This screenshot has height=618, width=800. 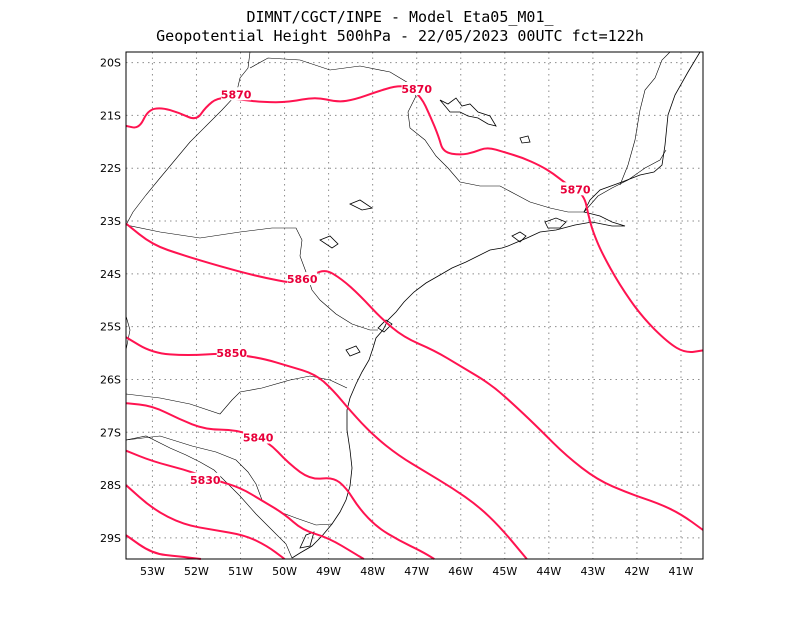 What do you see at coordinates (555, 223) in the screenshot?
I see `guanabara-detail` at bounding box center [555, 223].